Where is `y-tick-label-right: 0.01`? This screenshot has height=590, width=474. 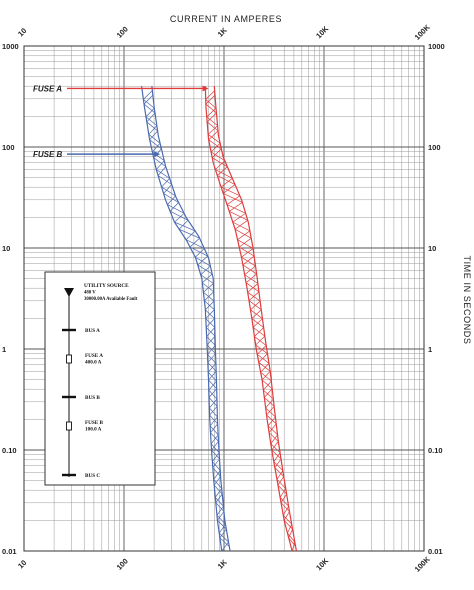 y-tick-label-right: 0.01 is located at coordinates (435, 551).